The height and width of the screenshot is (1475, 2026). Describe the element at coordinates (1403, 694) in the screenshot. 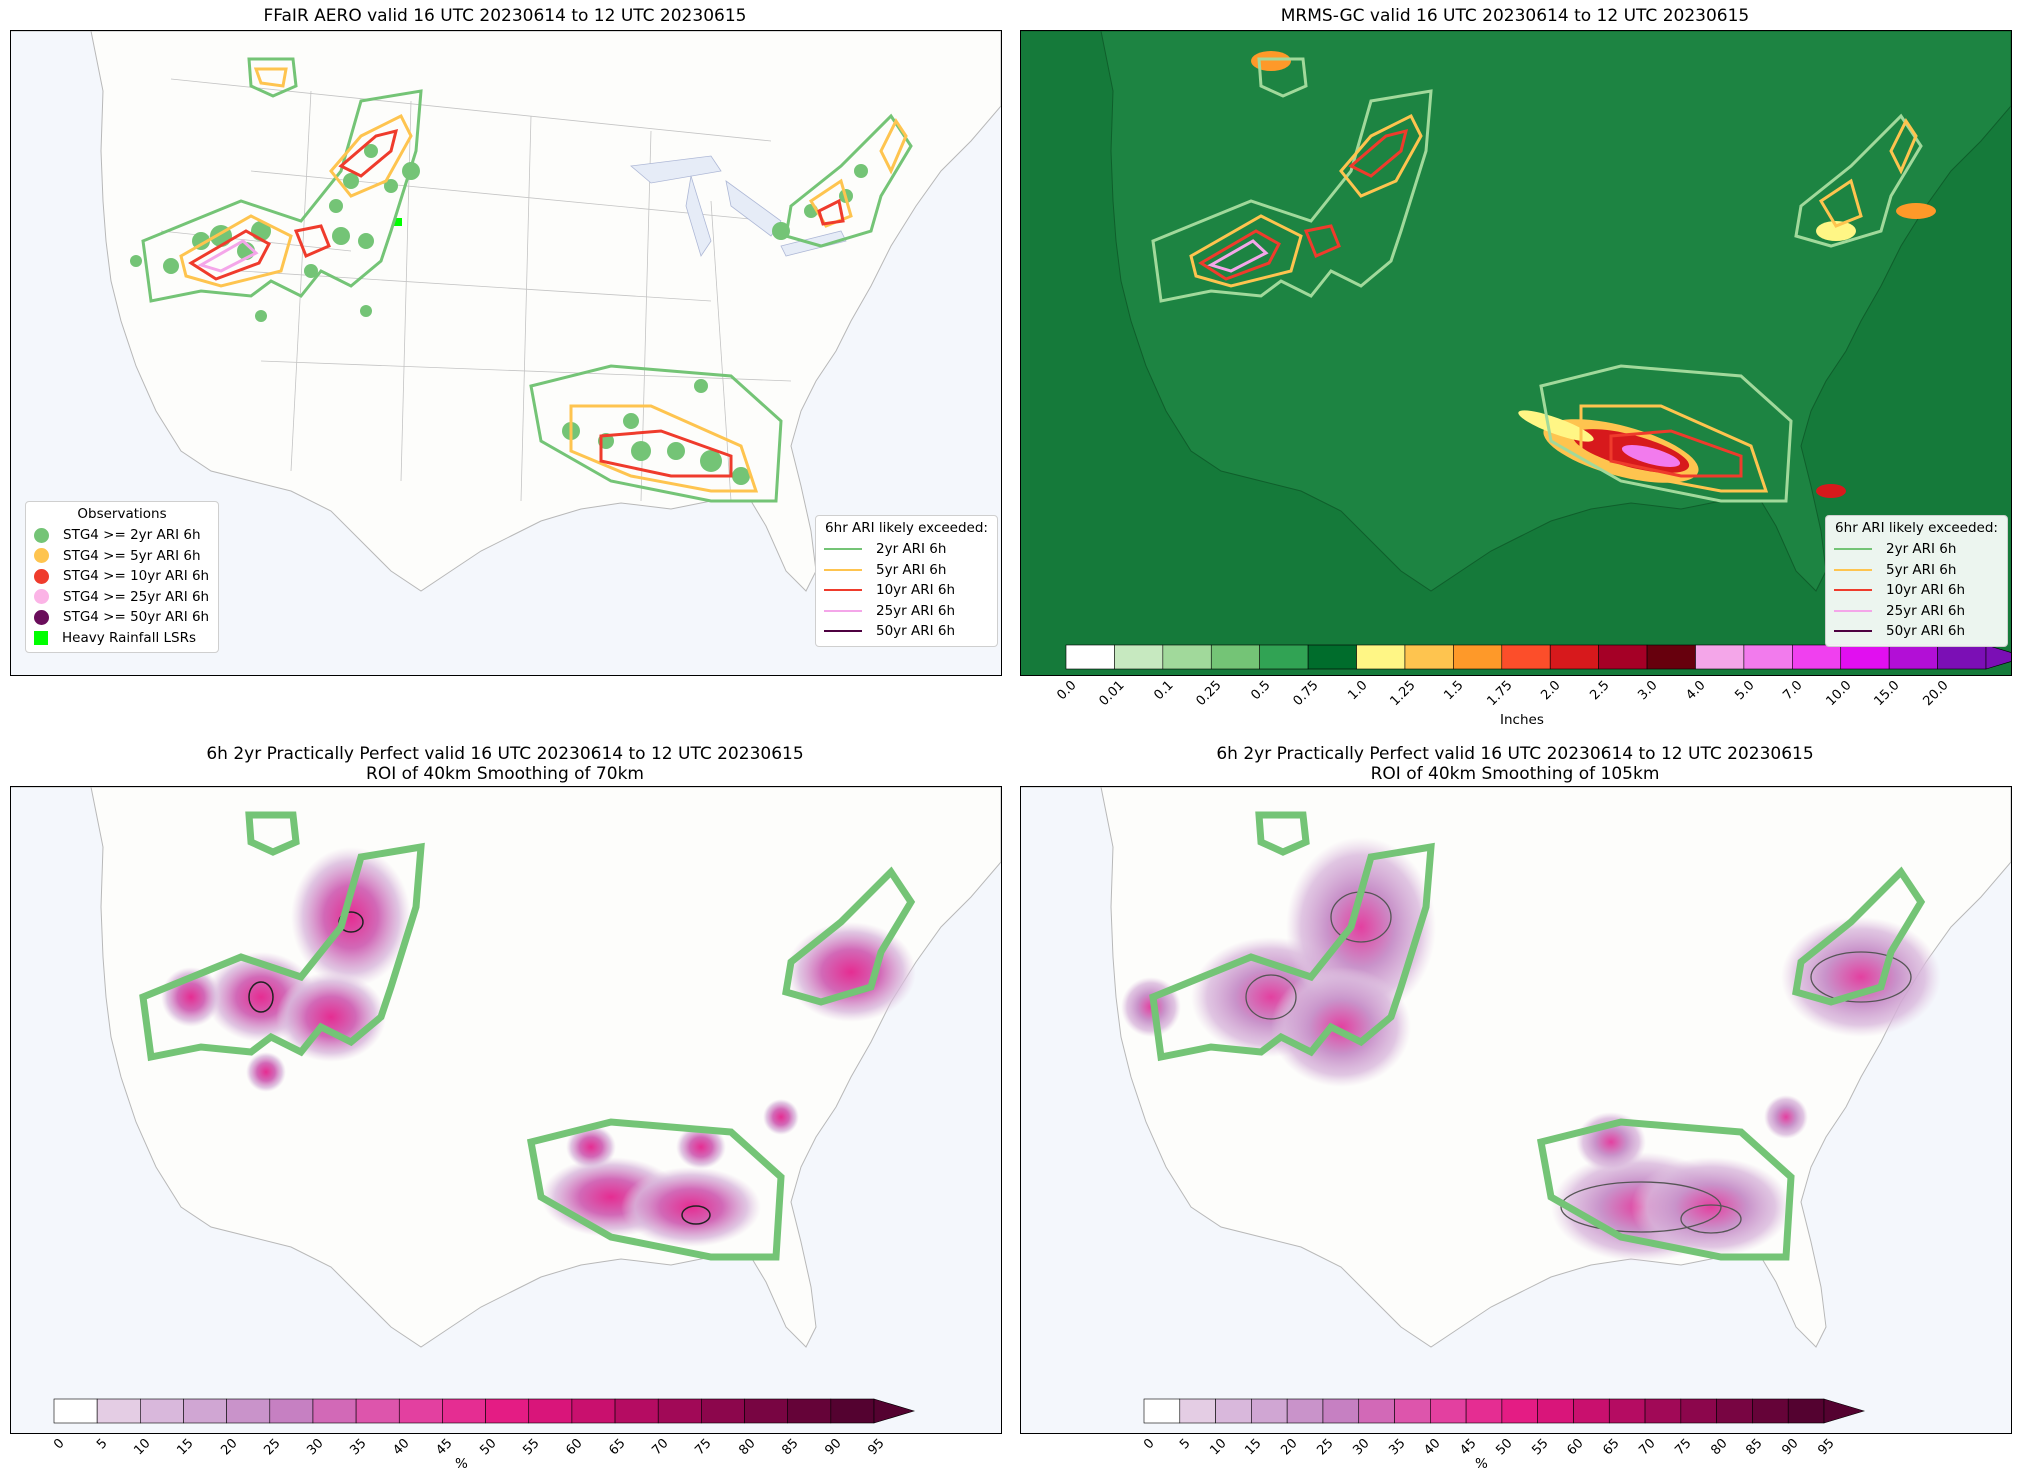

I see `colorbar-tick-label: 1.25` at that location.